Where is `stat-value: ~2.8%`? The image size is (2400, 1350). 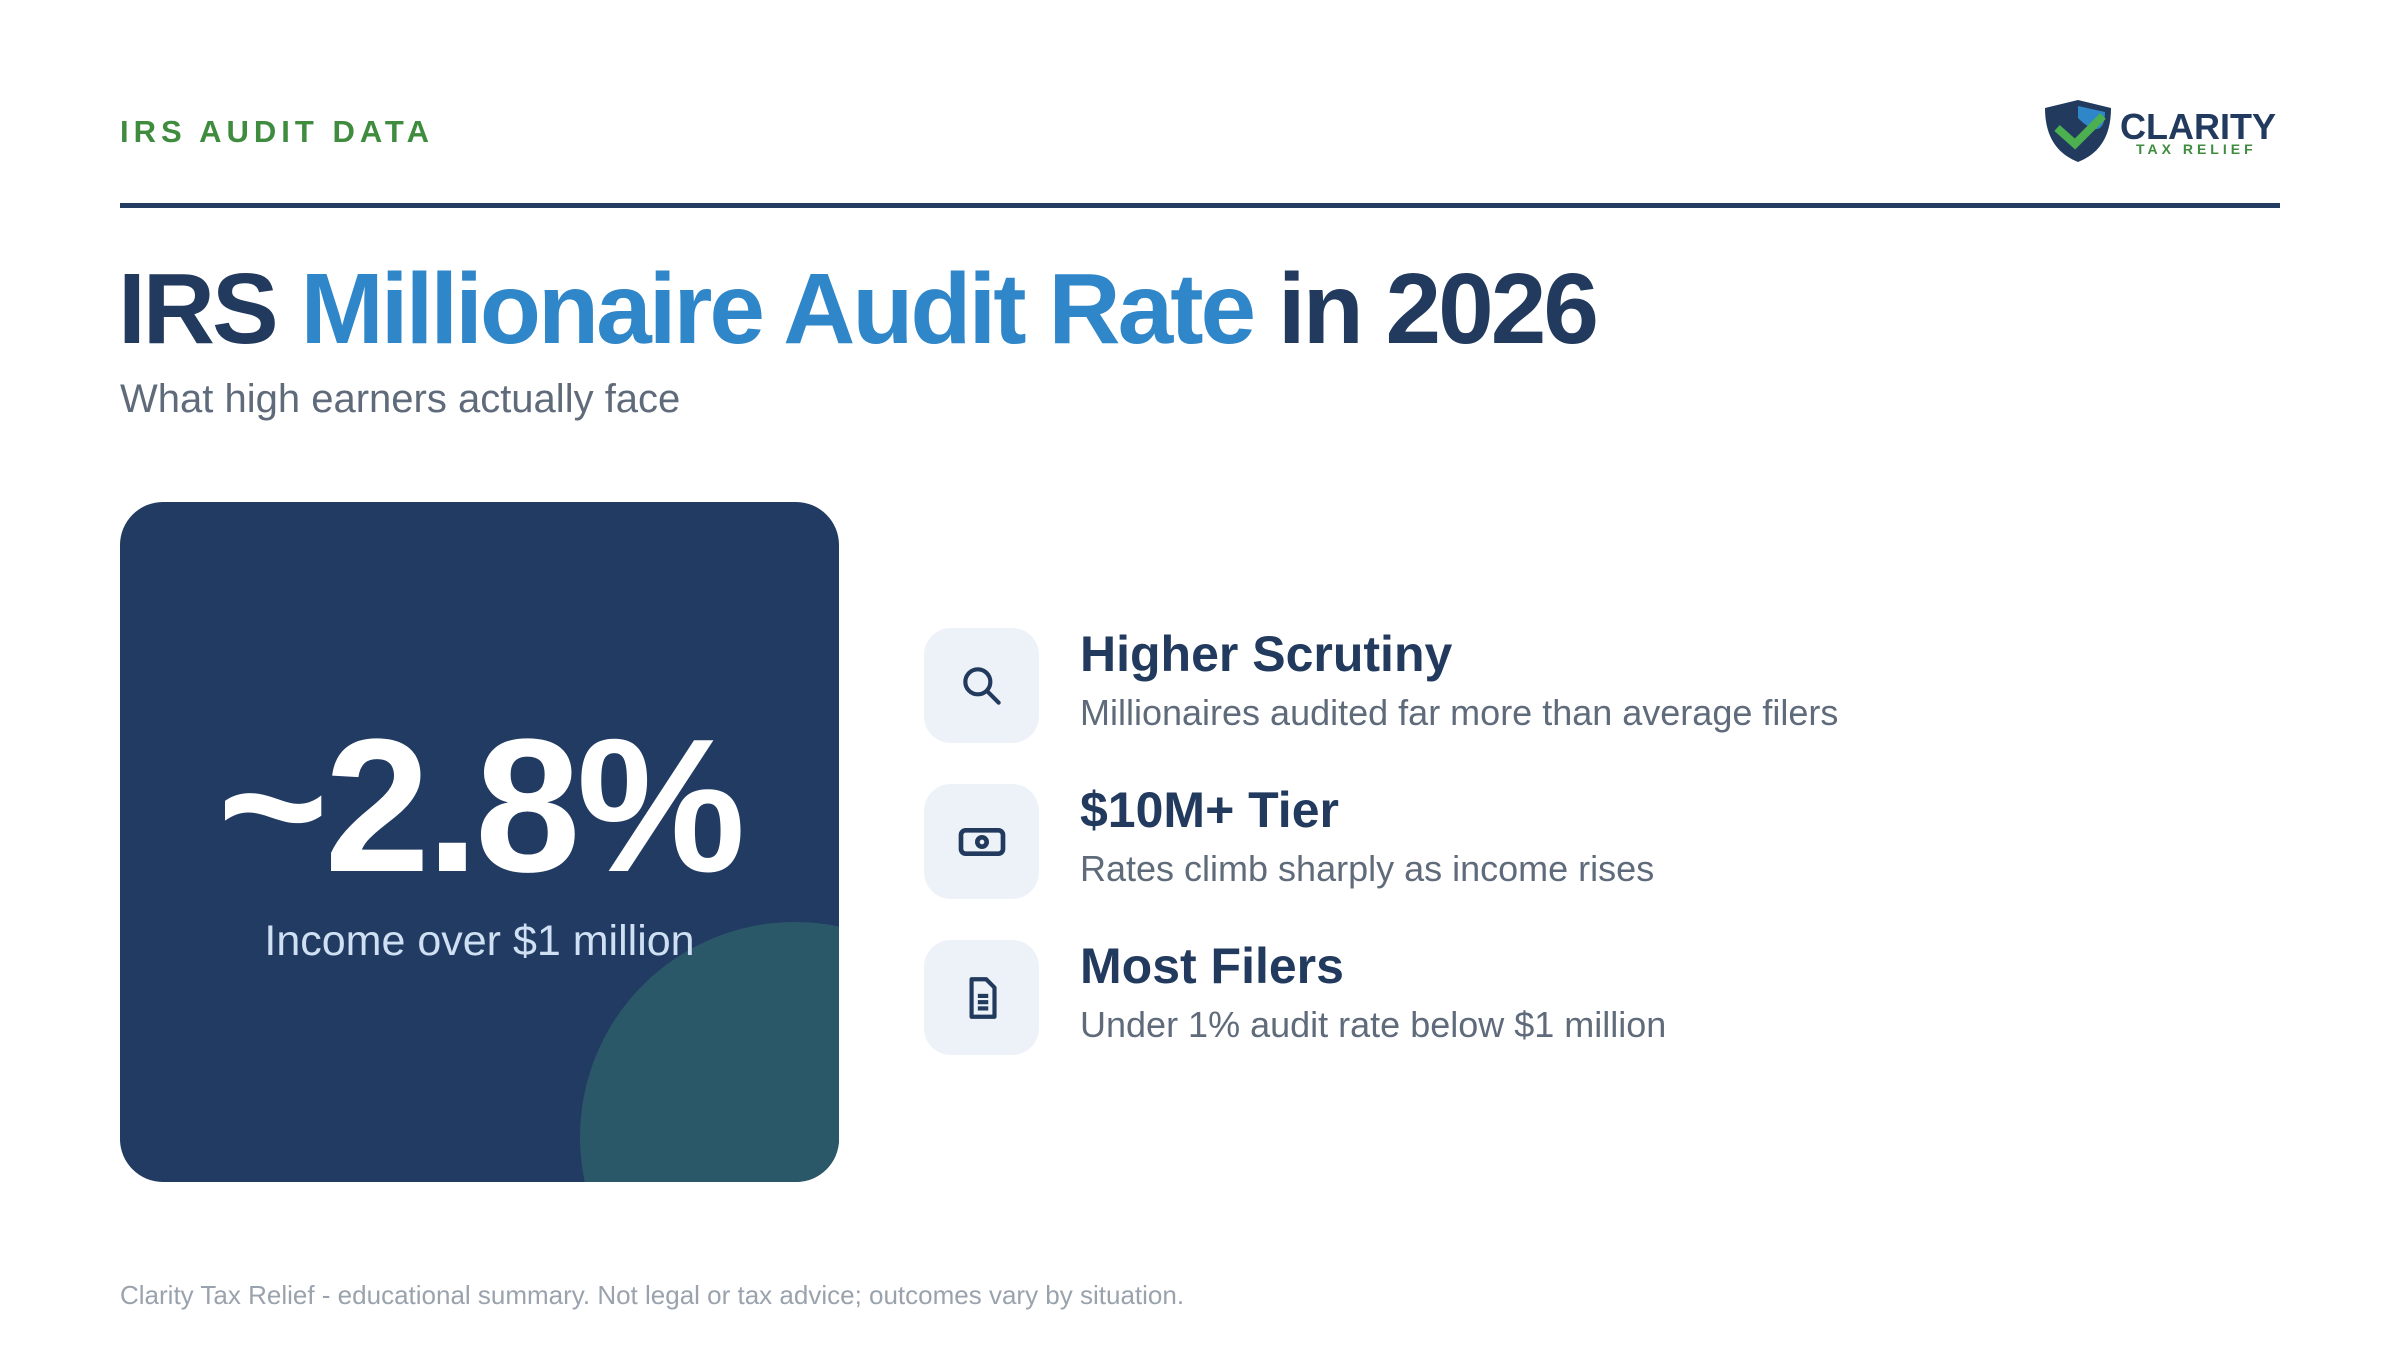 stat-value: ~2.8% is located at coordinates (481, 806).